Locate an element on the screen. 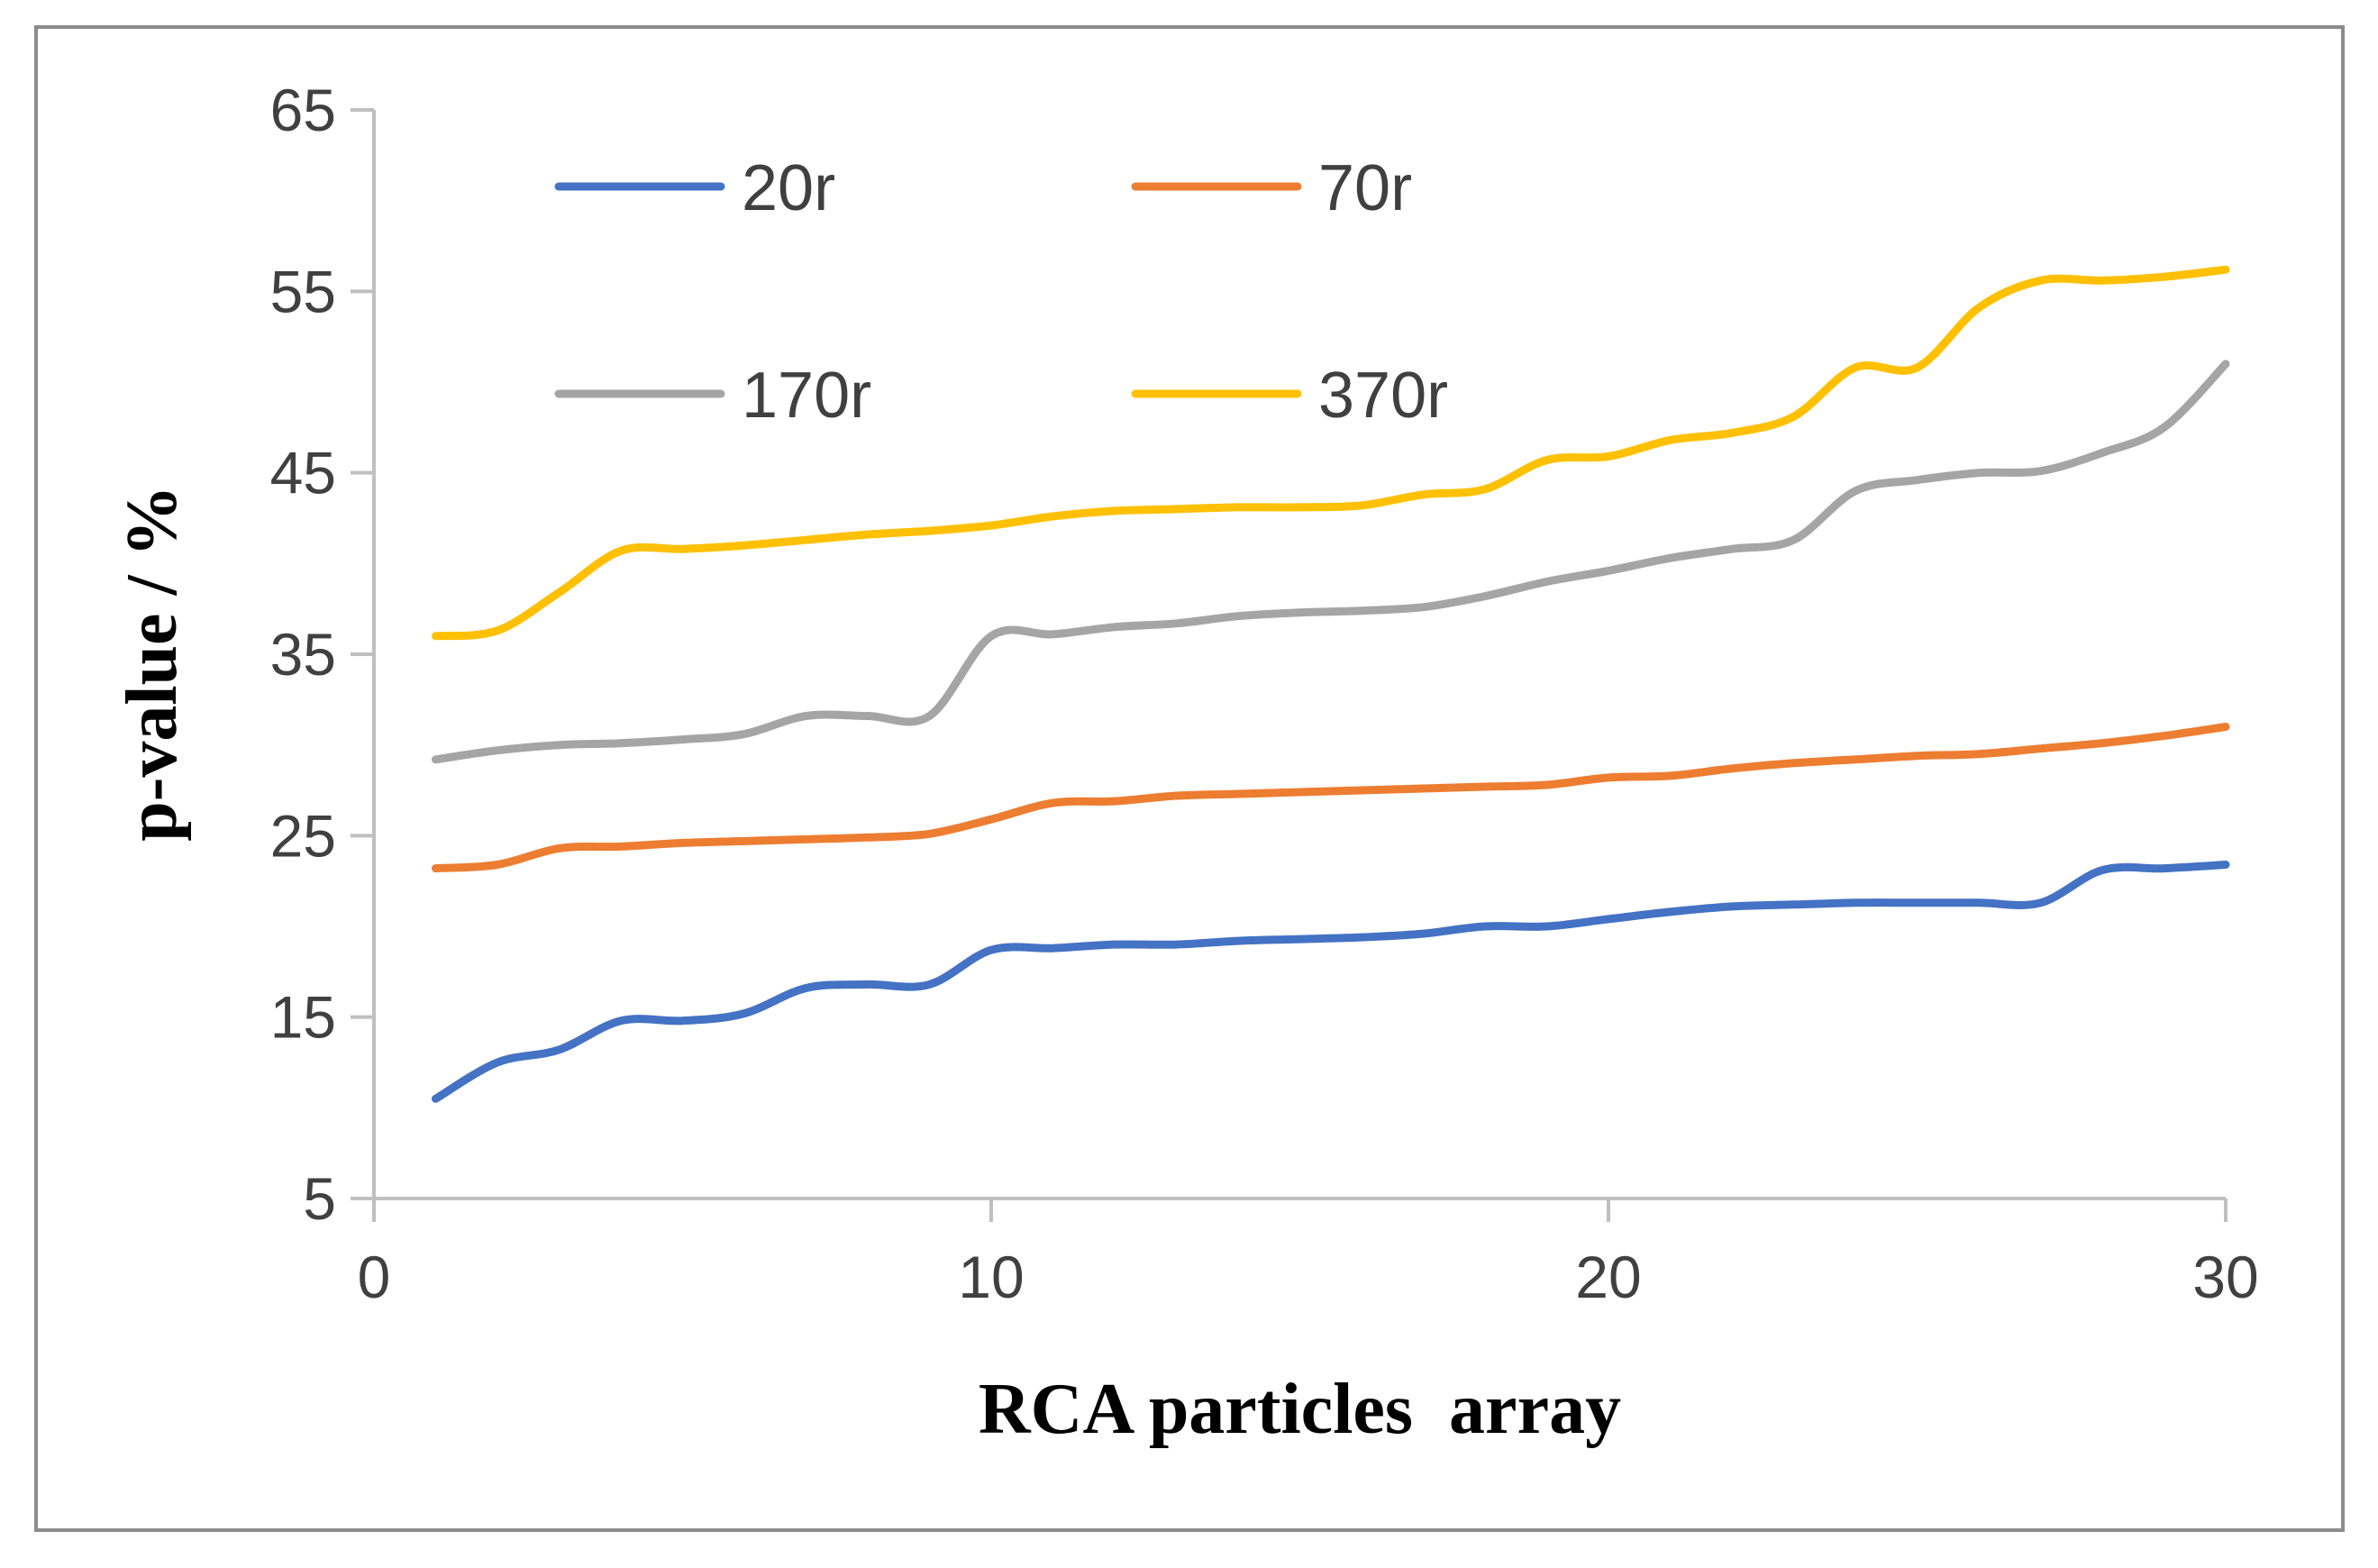 This screenshot has width=2378, height=1568. y-tick-label: 55 is located at coordinates (303, 291).